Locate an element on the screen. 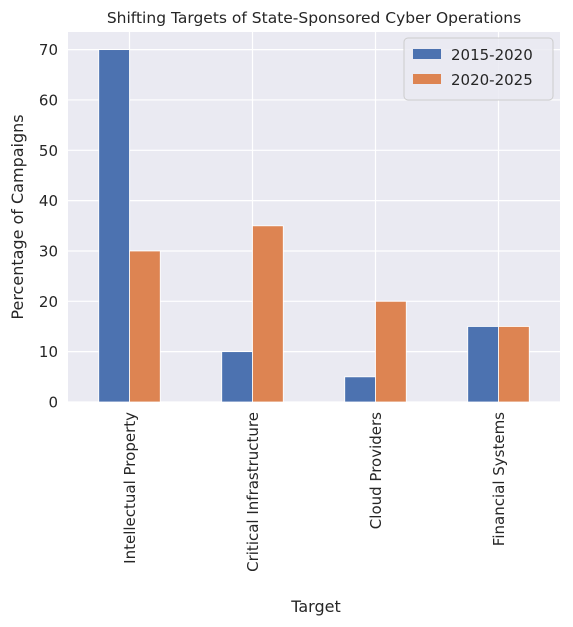 The width and height of the screenshot is (573, 627). y-tick-label: 30 is located at coordinates (48, 251).